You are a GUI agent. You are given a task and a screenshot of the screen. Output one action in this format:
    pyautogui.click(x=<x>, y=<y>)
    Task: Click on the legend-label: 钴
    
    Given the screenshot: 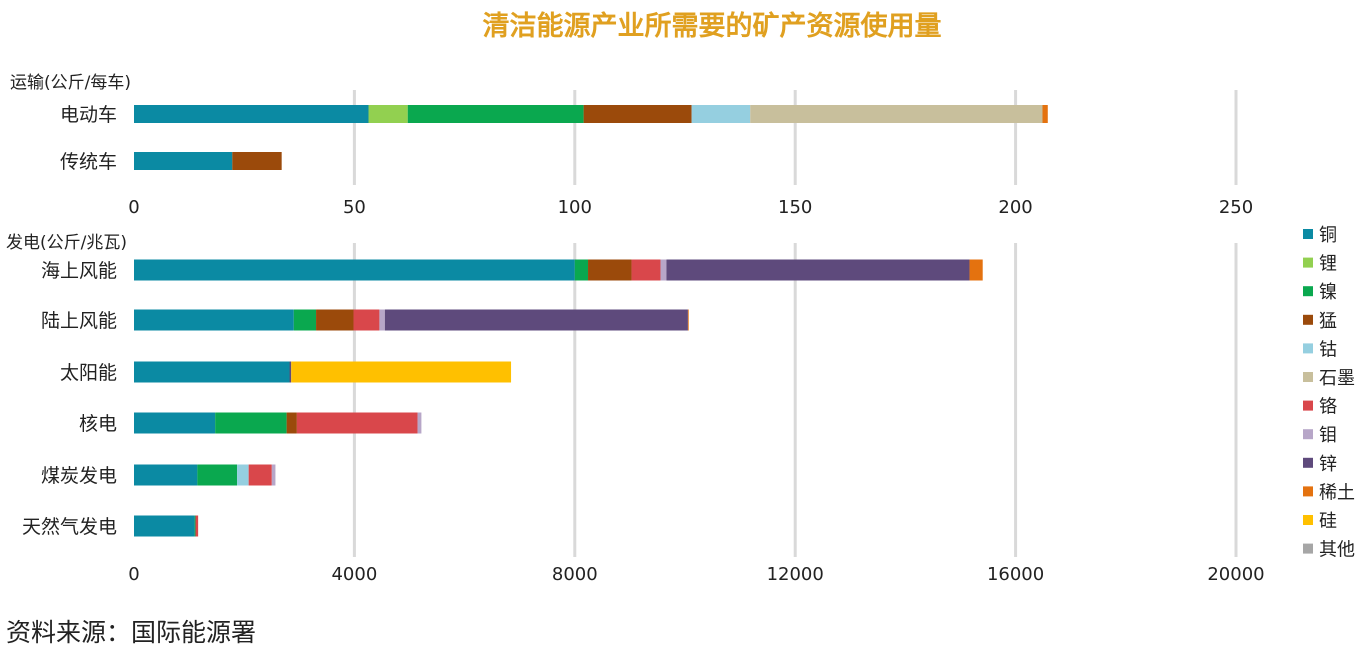 What is the action you would take?
    pyautogui.click(x=1328, y=349)
    